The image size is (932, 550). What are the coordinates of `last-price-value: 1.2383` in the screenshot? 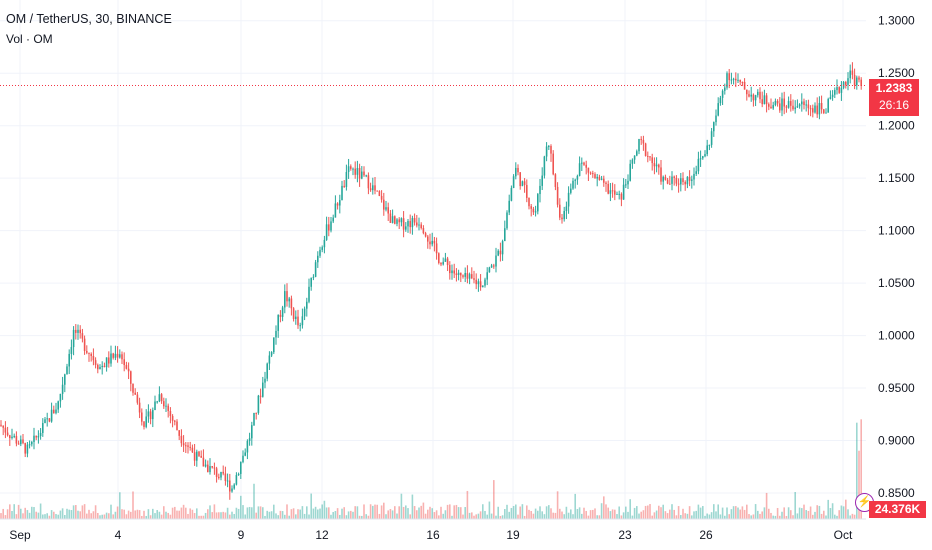 It's located at (894, 88).